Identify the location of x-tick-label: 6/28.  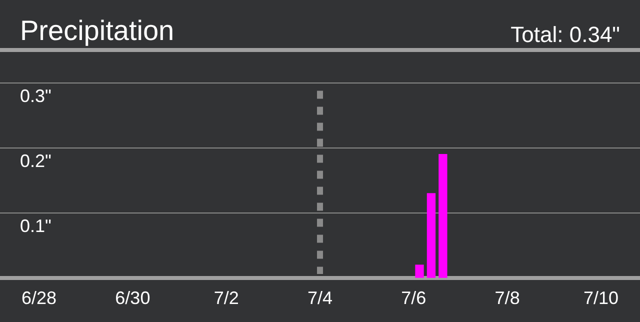
(39, 298).